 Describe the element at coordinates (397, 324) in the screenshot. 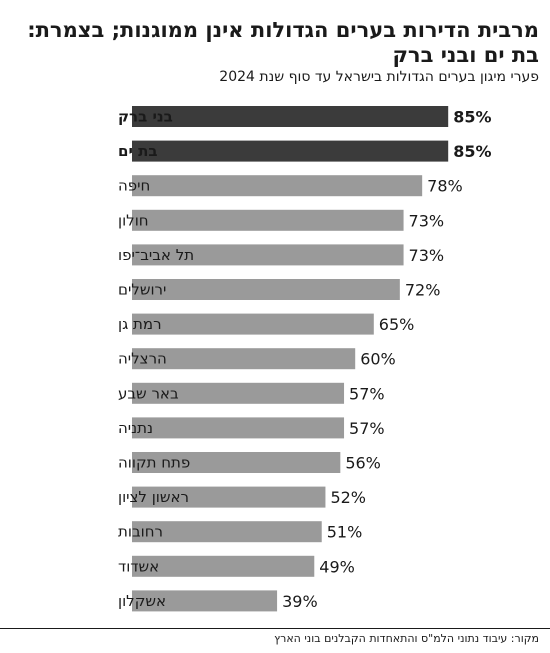

I see `value-label-6: 65%` at that location.